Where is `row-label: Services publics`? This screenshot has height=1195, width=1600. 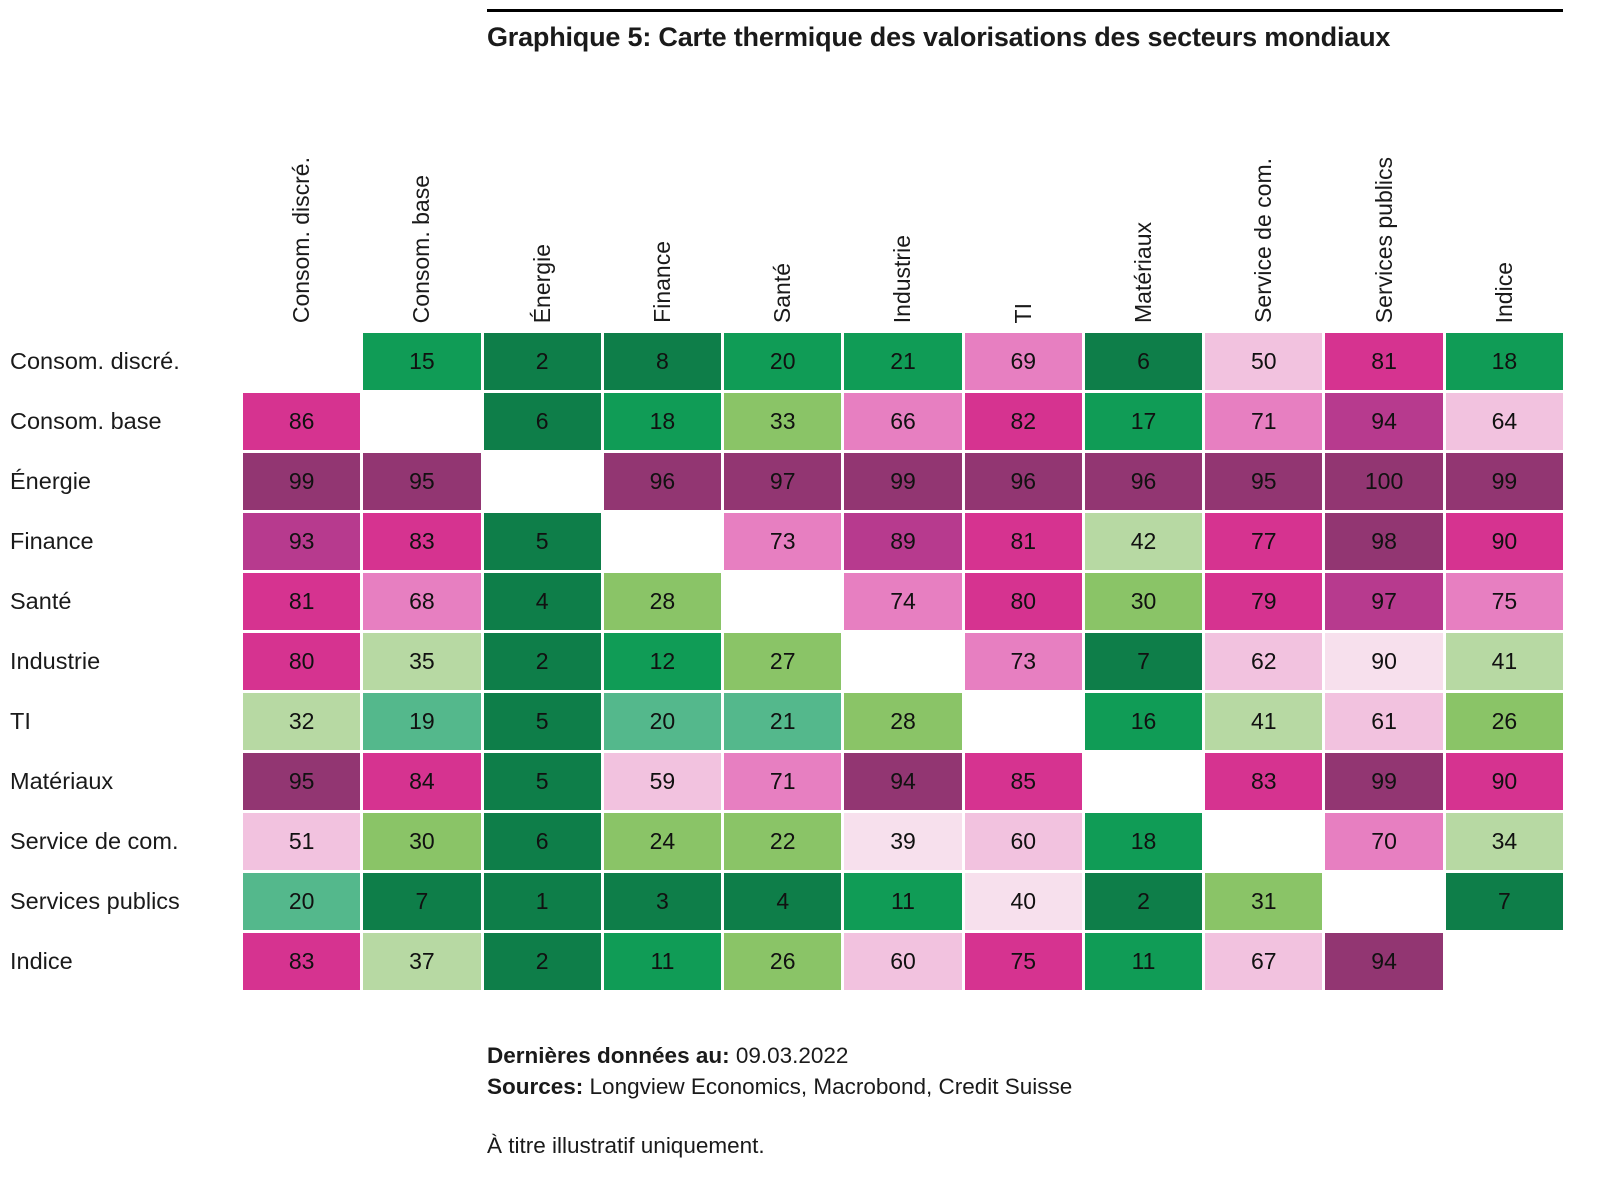
row-label: Services publics is located at coordinates (120, 901).